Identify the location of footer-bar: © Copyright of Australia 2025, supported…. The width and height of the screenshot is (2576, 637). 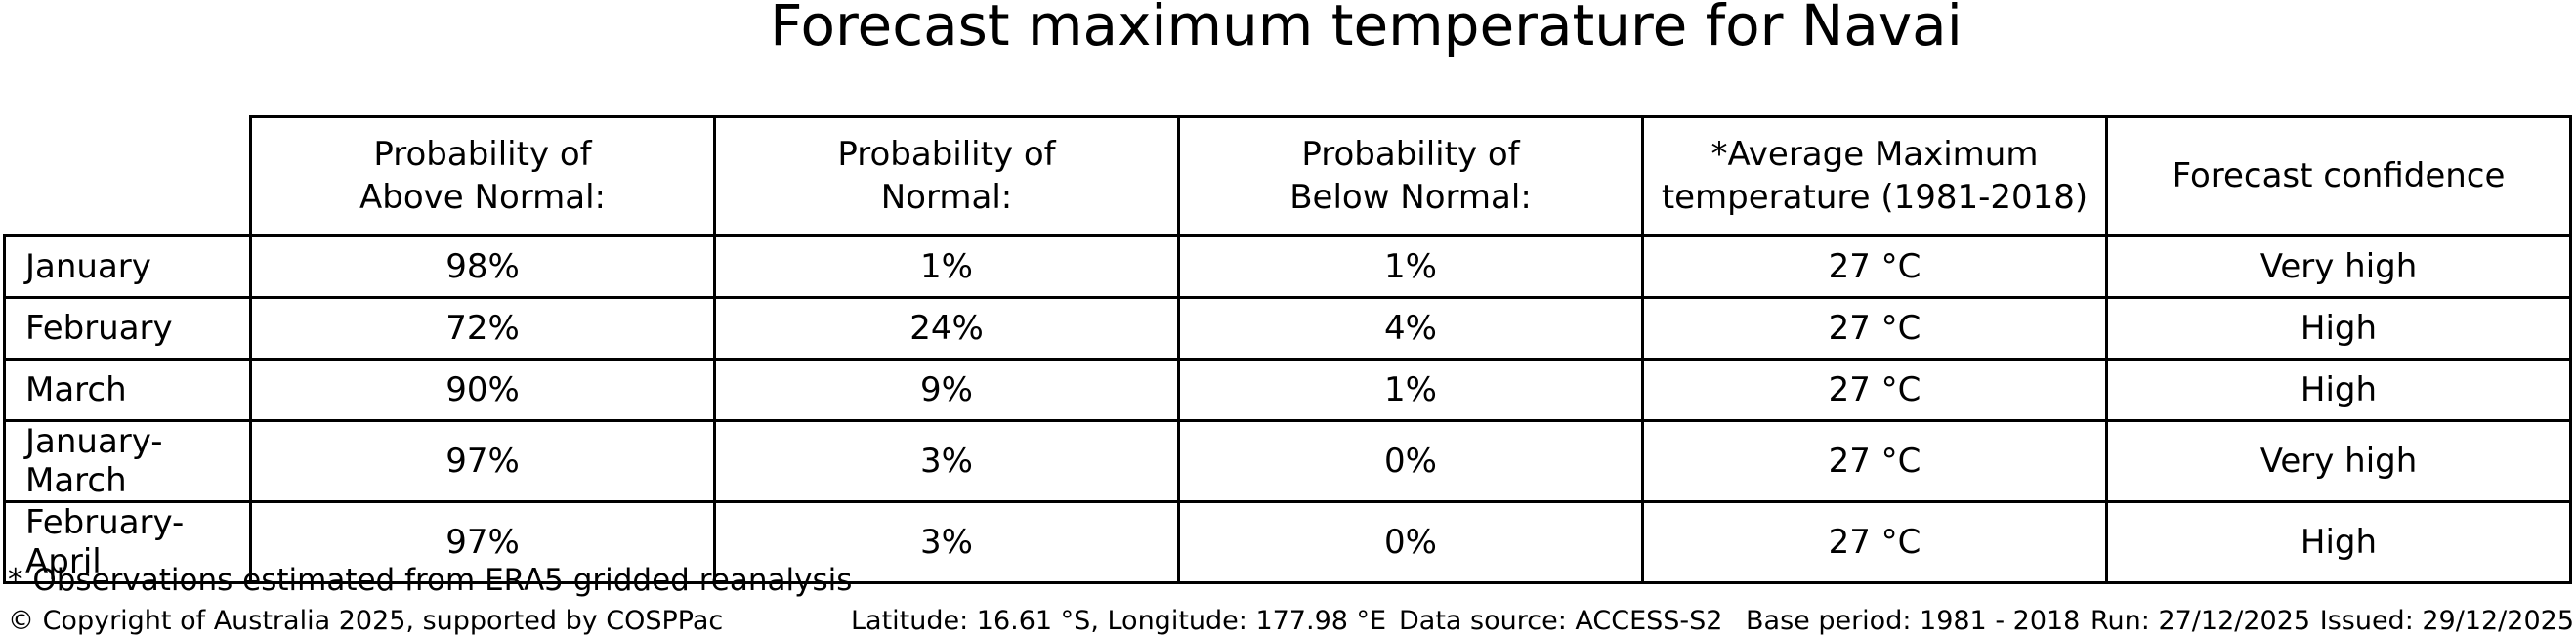
(1288, 622).